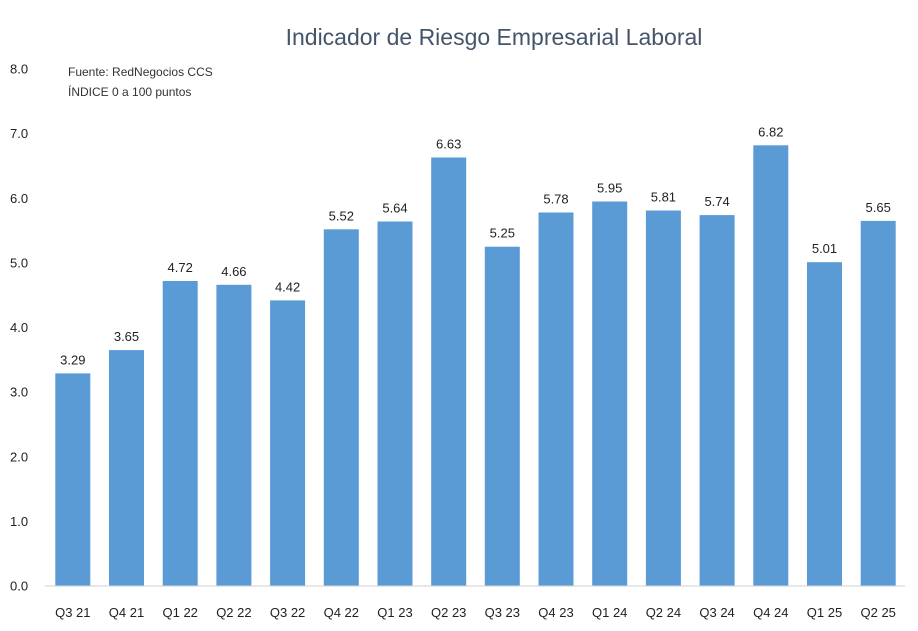 The width and height of the screenshot is (918, 631). I want to click on x-tick-label: Q4 24, so click(770, 612).